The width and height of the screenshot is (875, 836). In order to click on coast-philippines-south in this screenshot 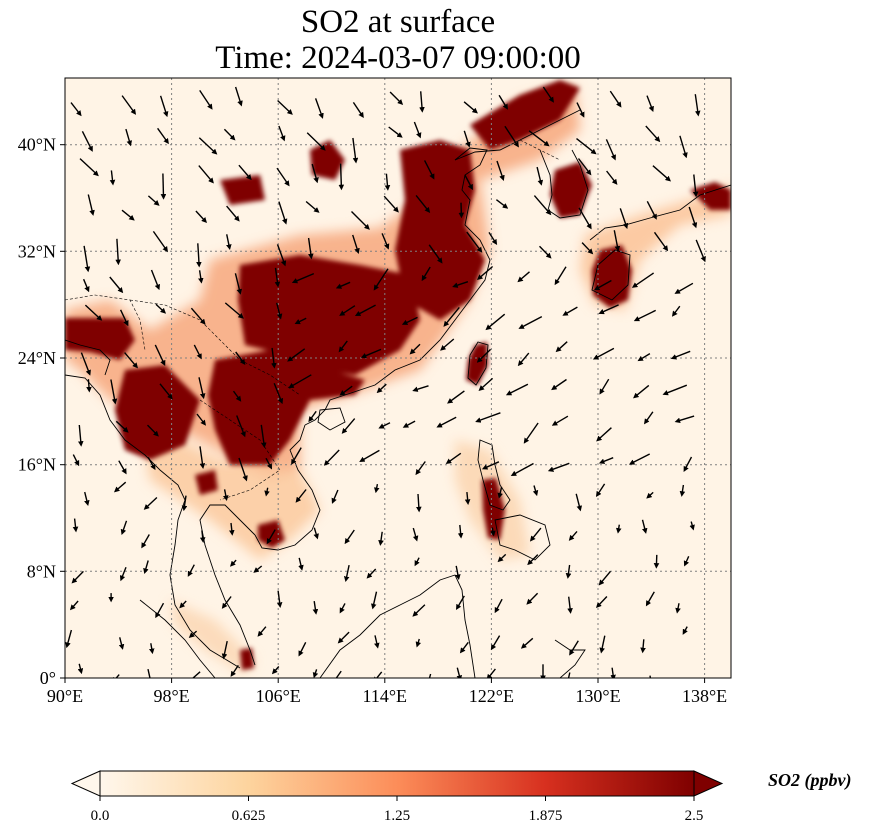, I will do `click(522, 537)`.